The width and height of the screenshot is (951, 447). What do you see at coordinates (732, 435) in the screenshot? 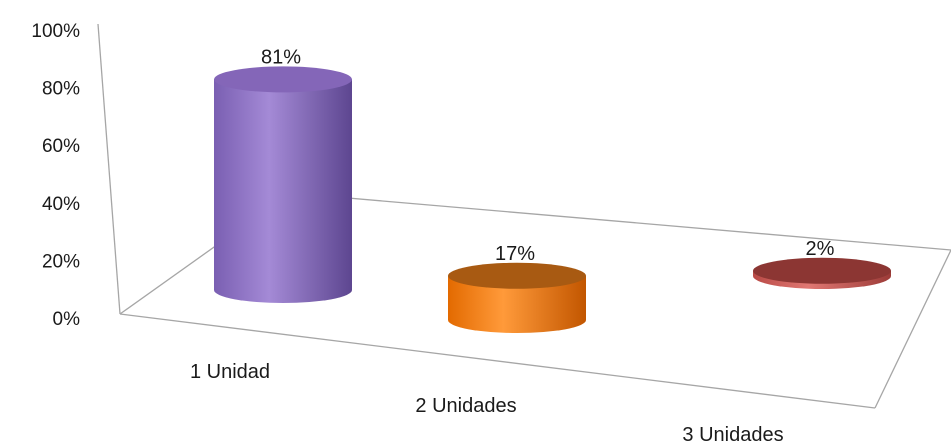
I see `category-label: 3 Unidades` at bounding box center [732, 435].